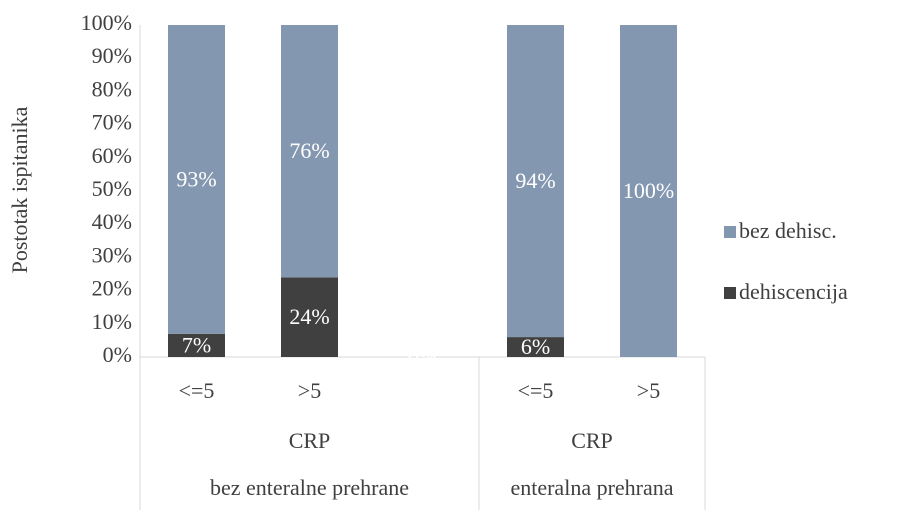 The width and height of the screenshot is (912, 510). I want to click on data-label: 100%, so click(648, 190).